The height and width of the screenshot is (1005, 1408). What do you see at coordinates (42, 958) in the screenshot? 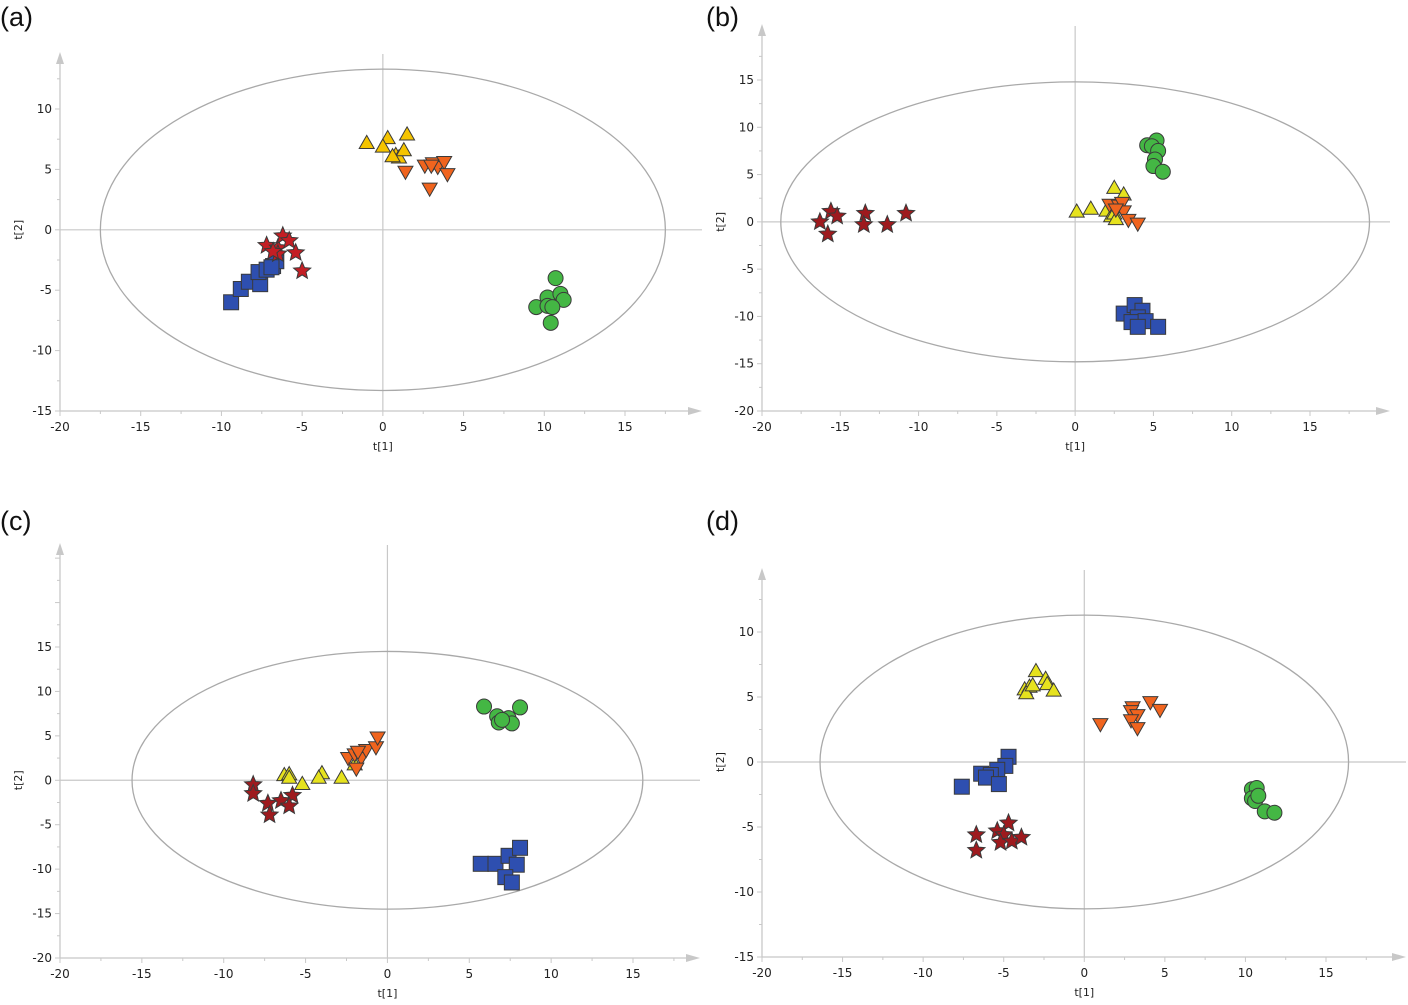
I see `y-tick-label: -20` at bounding box center [42, 958].